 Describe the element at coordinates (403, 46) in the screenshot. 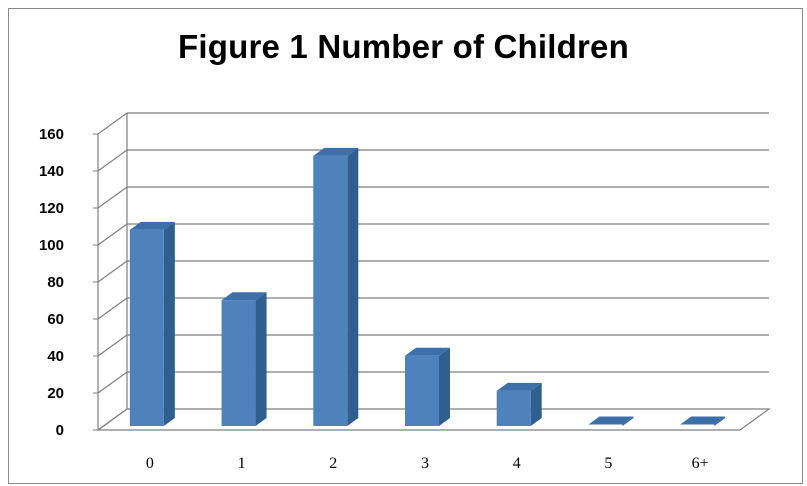

I see `chart-title: Figure 1 Number of Children` at that location.